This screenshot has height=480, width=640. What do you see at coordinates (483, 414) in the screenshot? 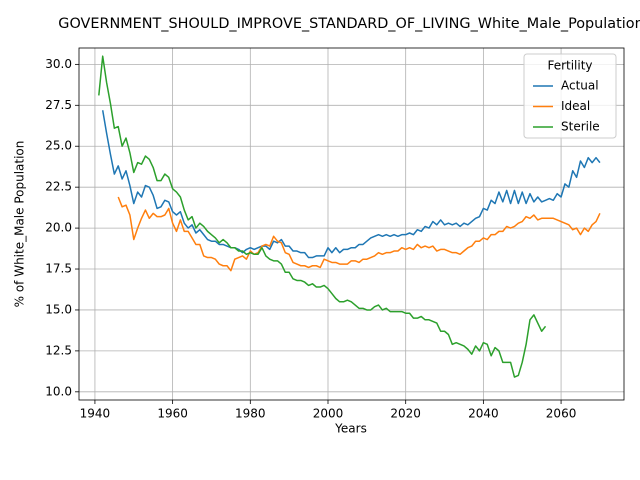
I see `x-tick-label: 2040` at bounding box center [483, 414].